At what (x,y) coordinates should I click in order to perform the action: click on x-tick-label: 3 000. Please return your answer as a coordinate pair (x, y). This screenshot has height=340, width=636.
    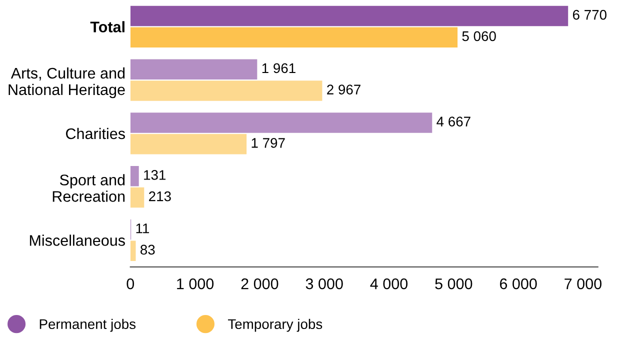
    Looking at the image, I should click on (324, 284).